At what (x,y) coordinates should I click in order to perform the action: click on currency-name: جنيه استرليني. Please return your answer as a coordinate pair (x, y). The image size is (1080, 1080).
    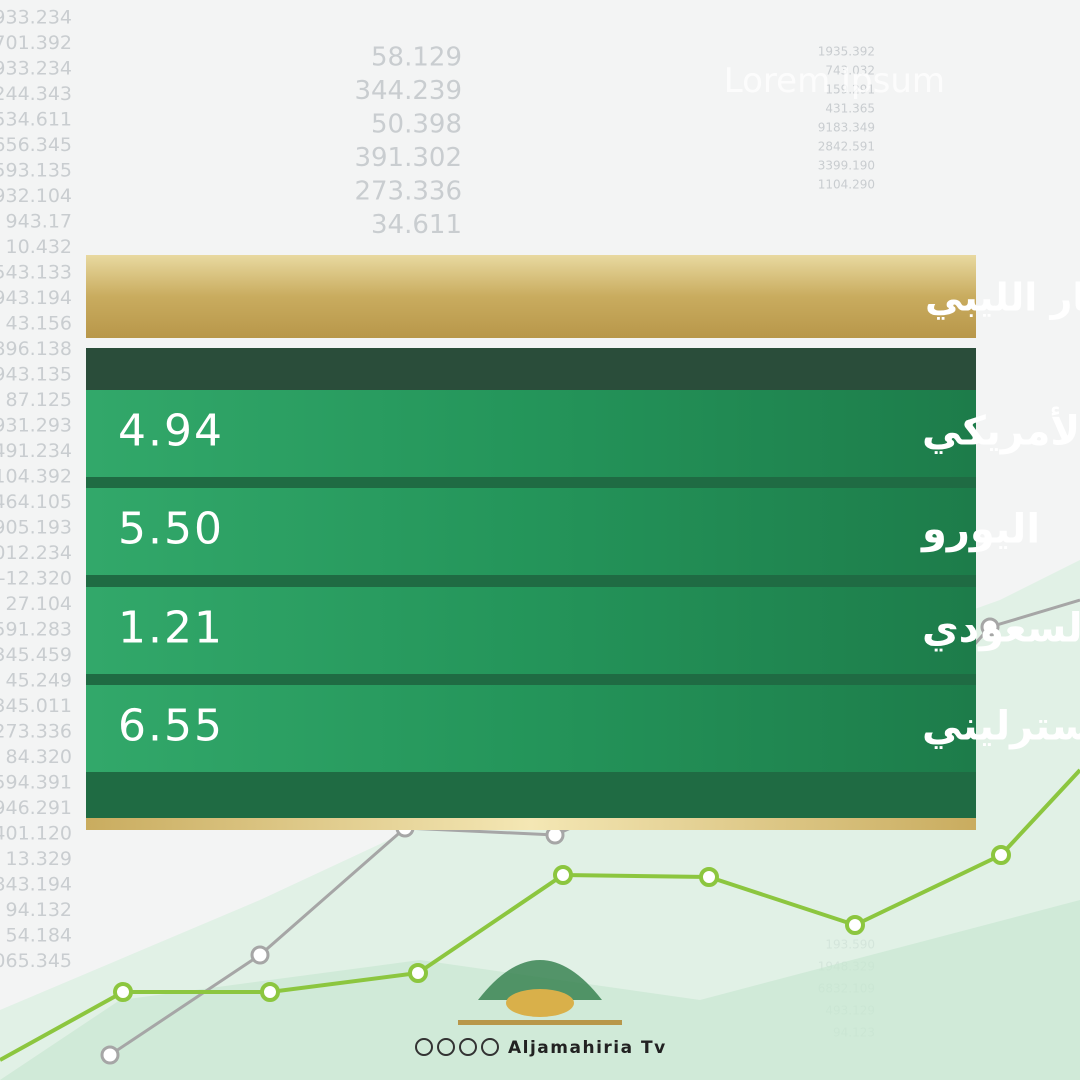
    Looking at the image, I should click on (1001, 727).